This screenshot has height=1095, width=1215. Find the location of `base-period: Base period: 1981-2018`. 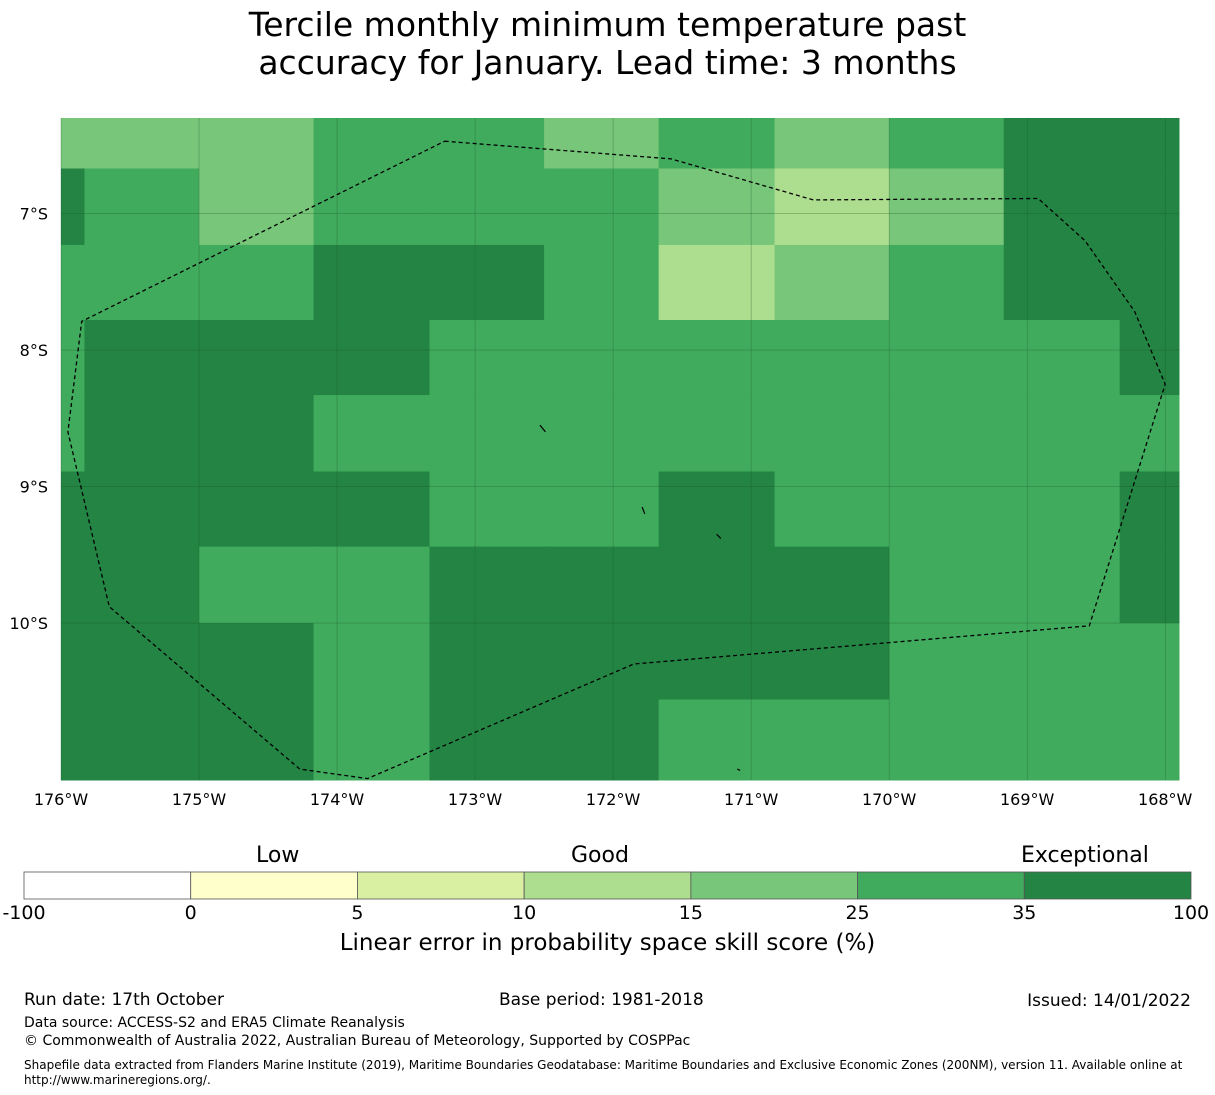

base-period: Base period: 1981-2018 is located at coordinates (601, 1000).